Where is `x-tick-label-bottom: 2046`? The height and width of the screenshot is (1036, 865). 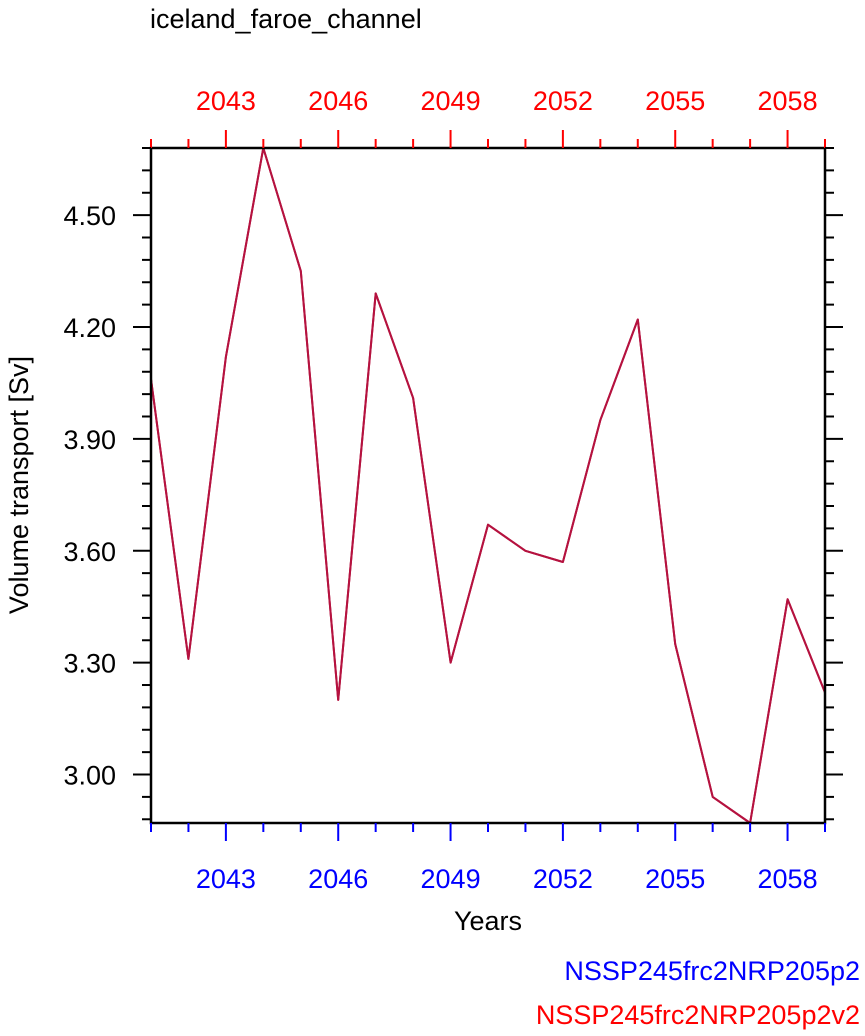 x-tick-label-bottom: 2046 is located at coordinates (338, 879).